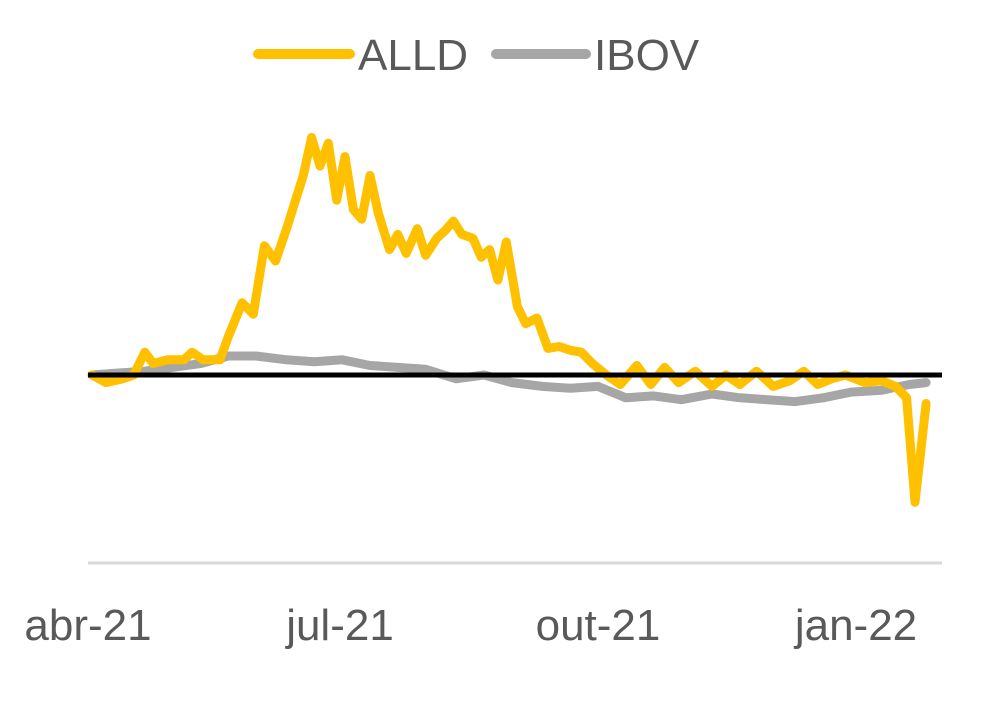 This screenshot has width=990, height=701. Describe the element at coordinates (413, 55) in the screenshot. I see `legend-label-alld: ALLD` at that location.